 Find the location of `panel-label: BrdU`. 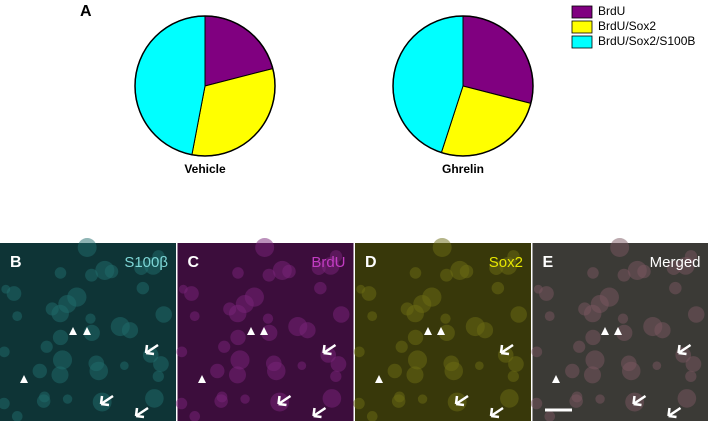

panel-label: BrdU is located at coordinates (328, 262).